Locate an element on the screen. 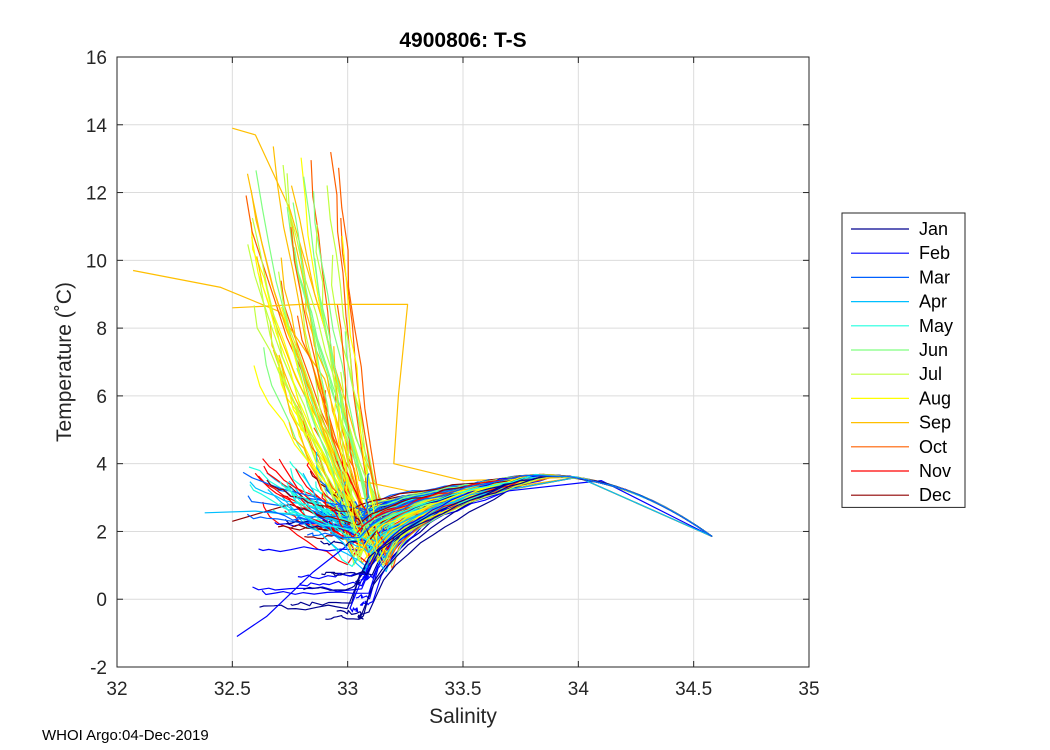  legend: Jan Feb Mar Apr May Jun Jul Aug Sep Oct Nov Dec is located at coordinates (903, 360).